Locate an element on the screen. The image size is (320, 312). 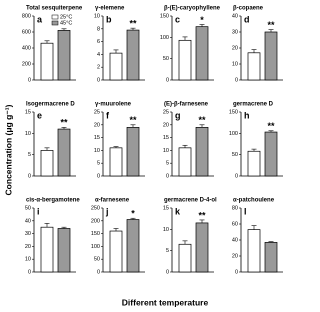
y-tick-label: 600 is located at coordinates (26, 32).